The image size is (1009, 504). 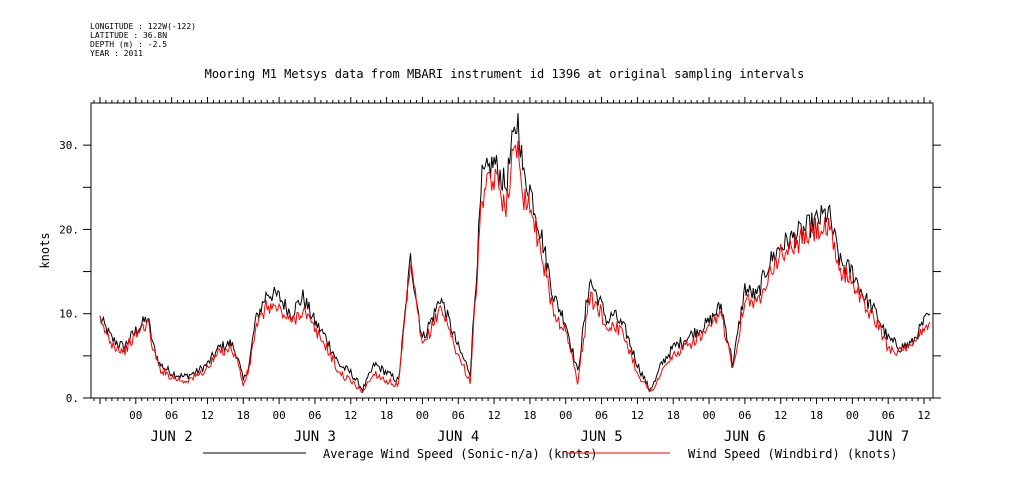 I want to click on header-longitude: LONGITUDE : 122W(-122), so click(x=143, y=26).